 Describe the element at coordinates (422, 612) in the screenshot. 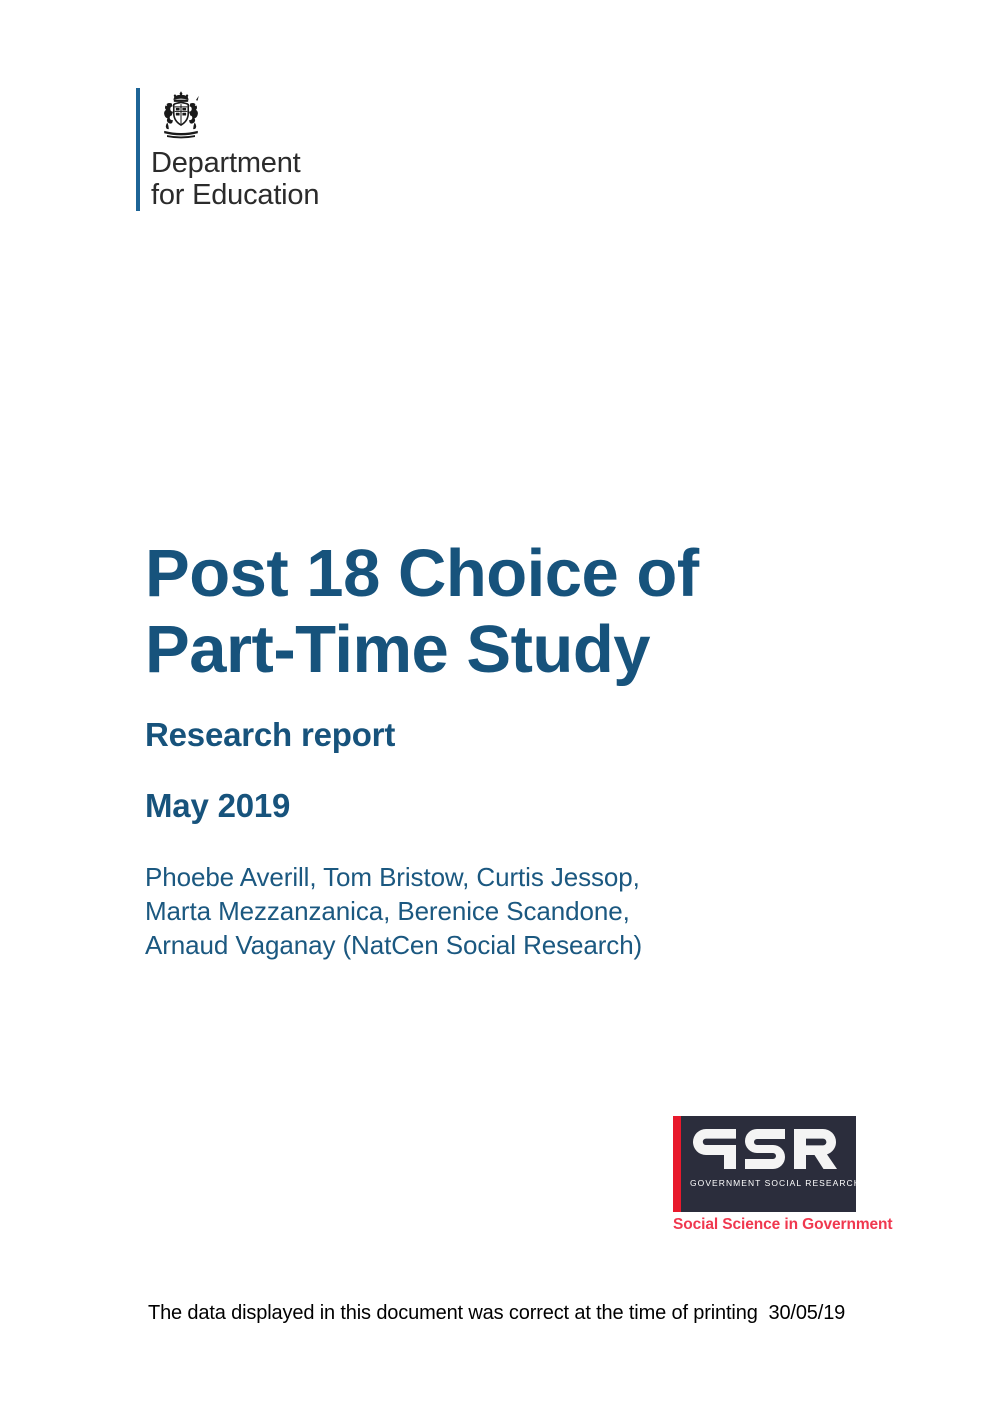

I see `page-title: Post 18 Choice of Part-Time Study` at that location.